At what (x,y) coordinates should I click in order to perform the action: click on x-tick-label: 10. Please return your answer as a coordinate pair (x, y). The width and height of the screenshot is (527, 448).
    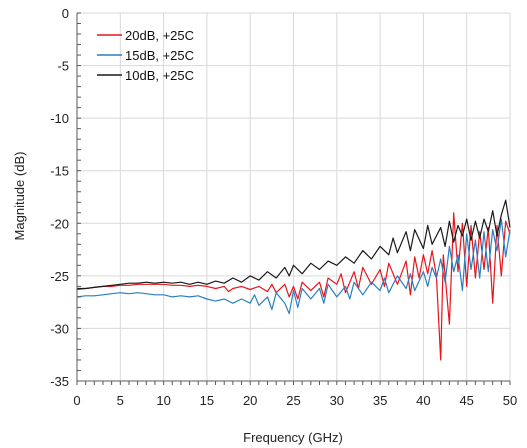
    Looking at the image, I should click on (163, 400).